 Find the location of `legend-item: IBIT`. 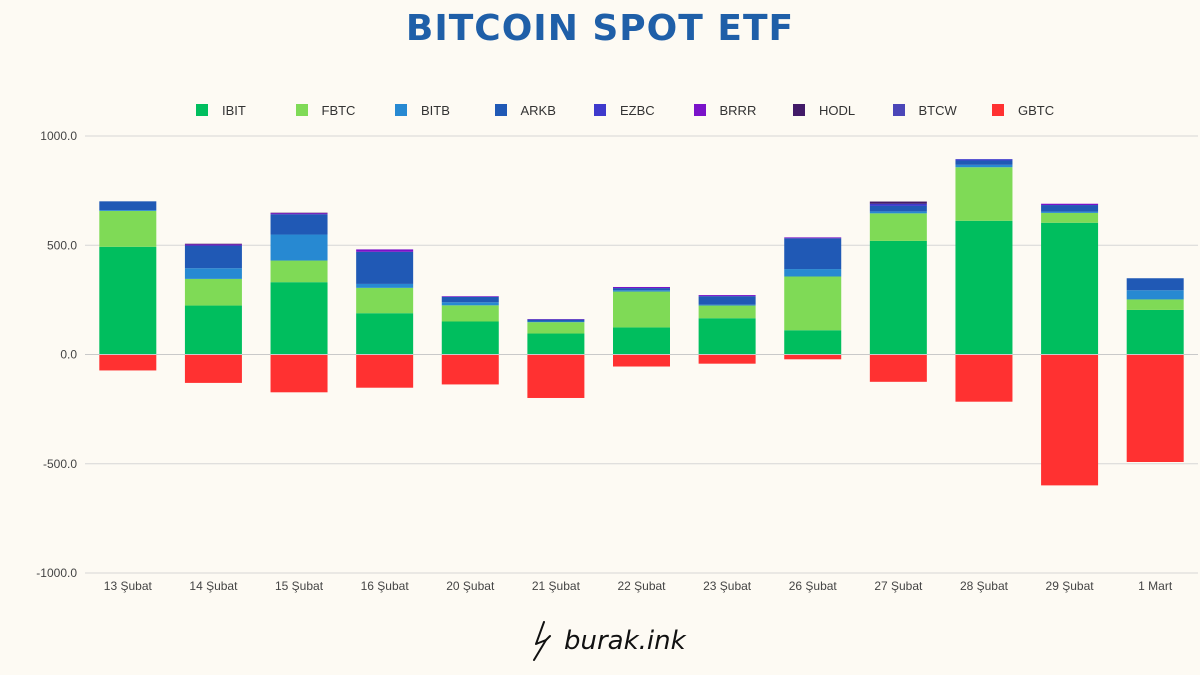

legend-item: IBIT is located at coordinates (221, 110).